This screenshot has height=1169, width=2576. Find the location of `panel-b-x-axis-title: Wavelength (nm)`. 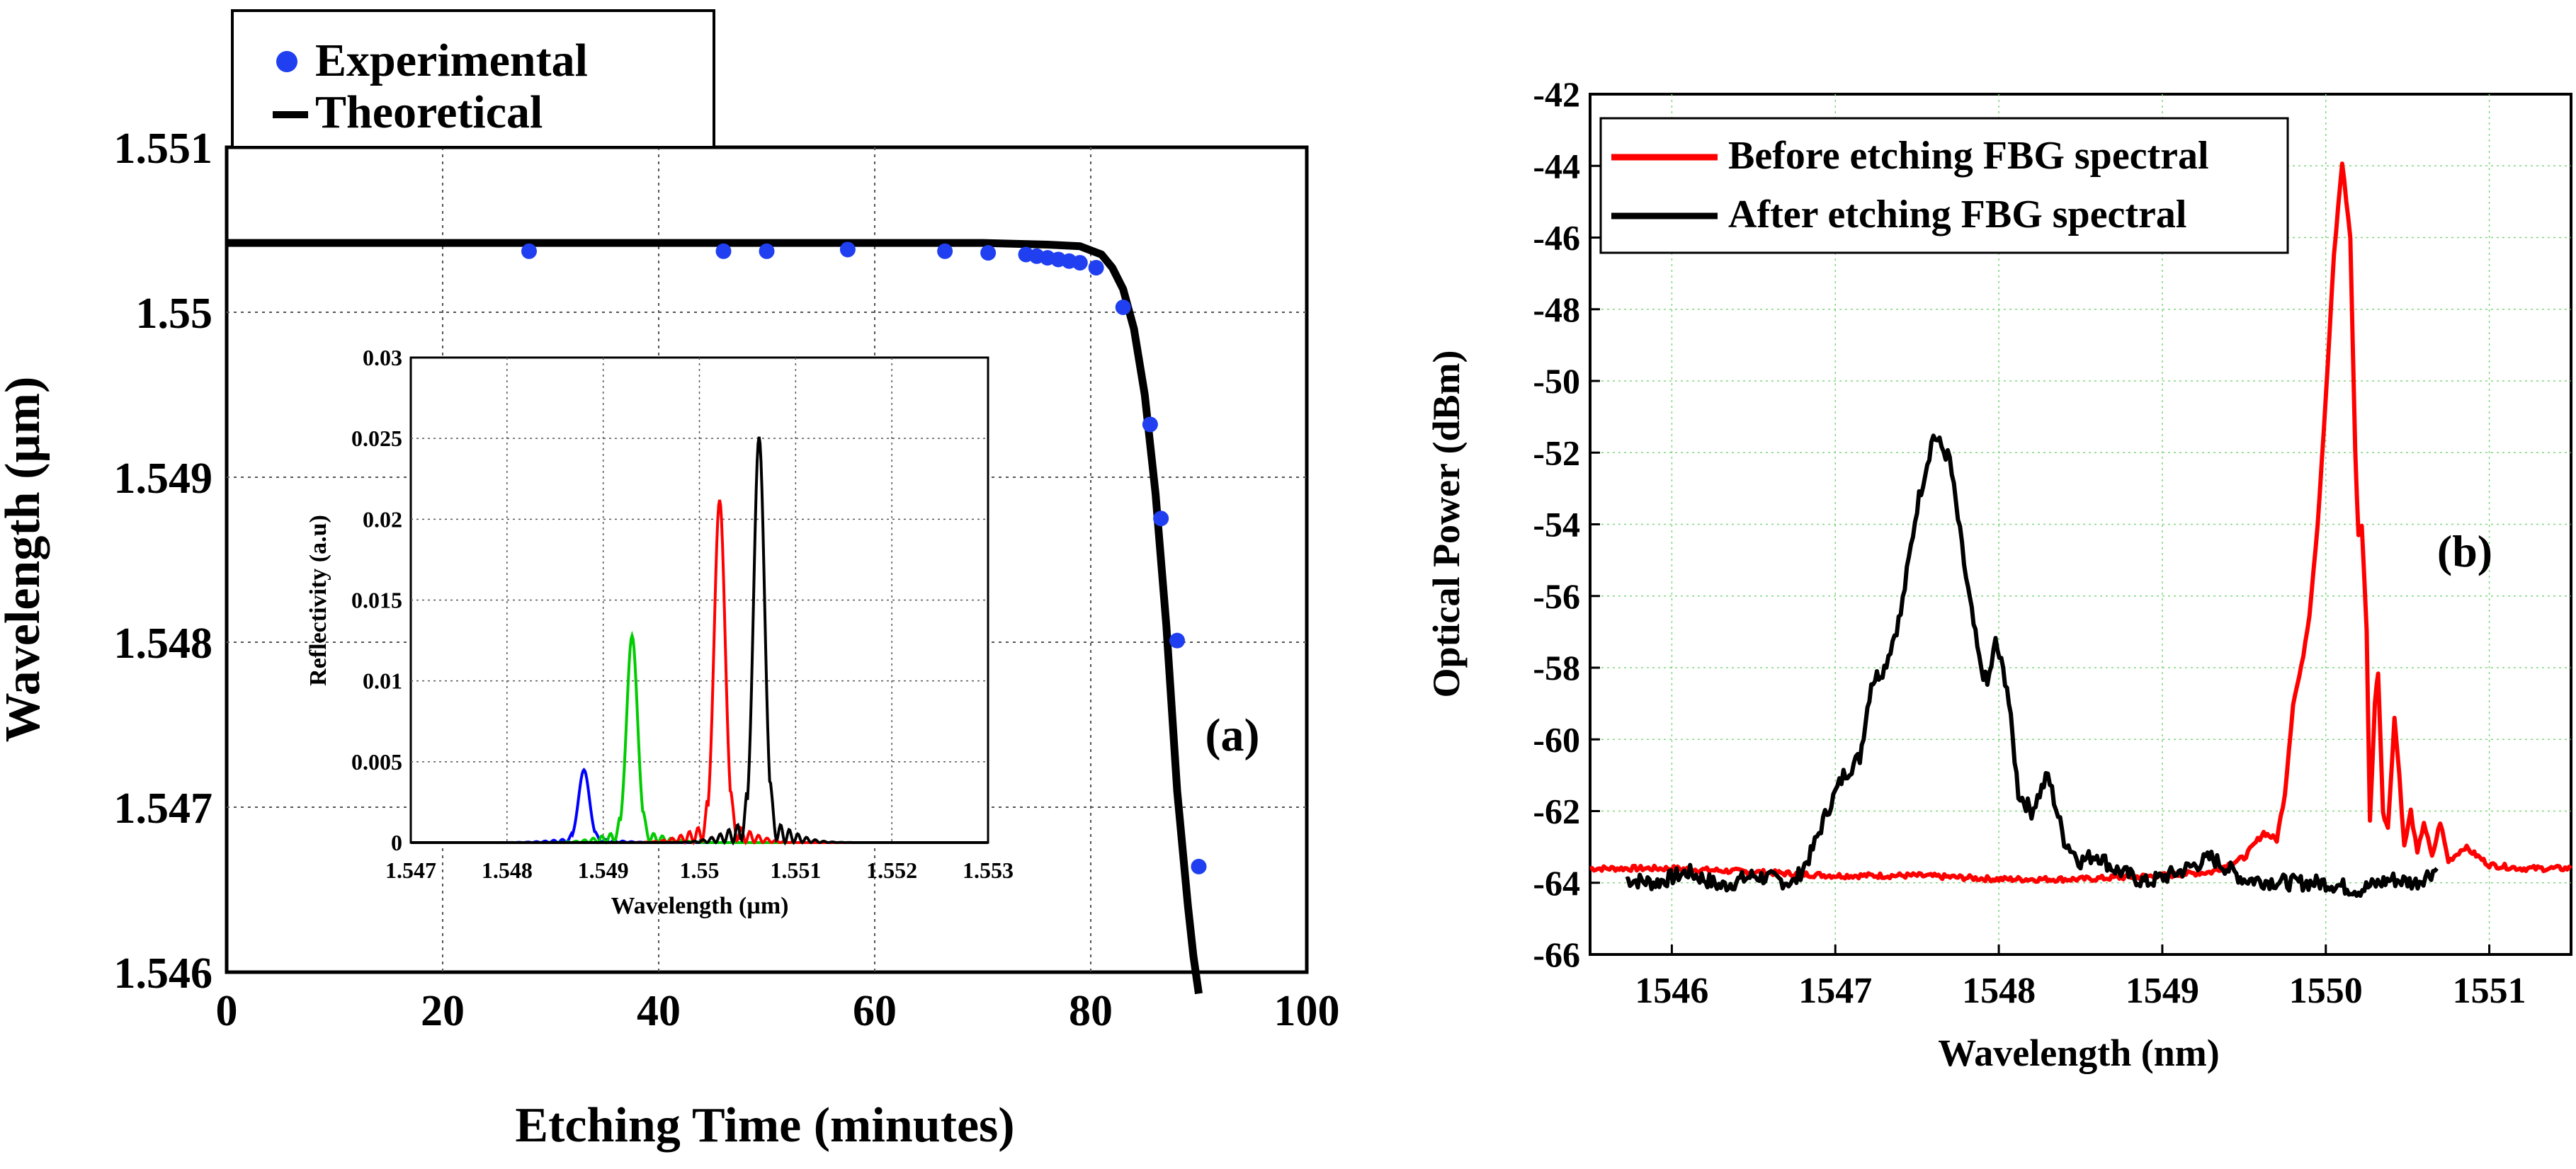

panel-b-x-axis-title: Wavelength (nm) is located at coordinates (2079, 1053).